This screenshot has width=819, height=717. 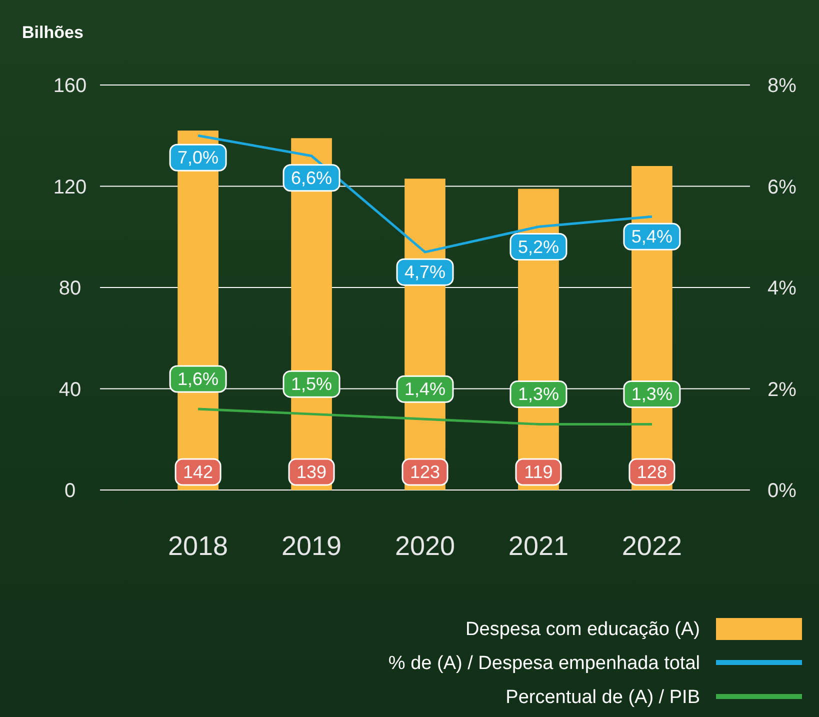 What do you see at coordinates (53, 32) in the screenshot?
I see `y-axis-title: Bilhões` at bounding box center [53, 32].